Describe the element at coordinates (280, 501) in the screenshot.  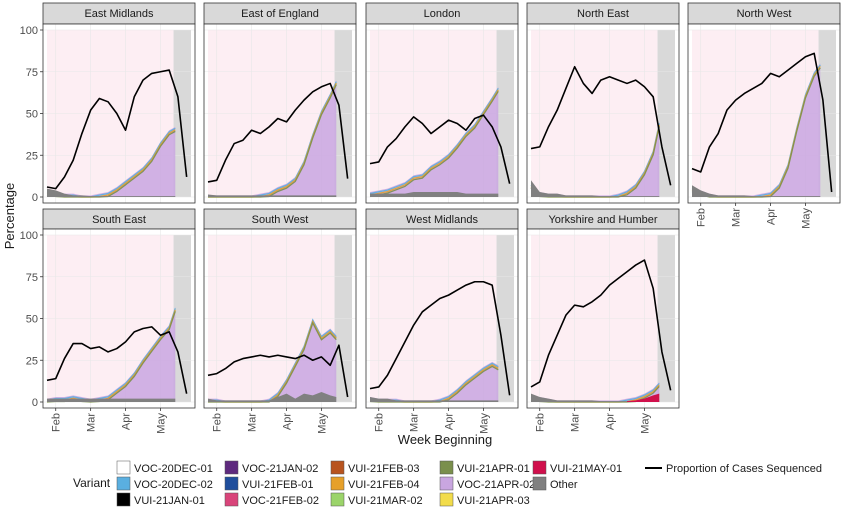
I see `legend-label: VOC-21FEB-02` at that location.